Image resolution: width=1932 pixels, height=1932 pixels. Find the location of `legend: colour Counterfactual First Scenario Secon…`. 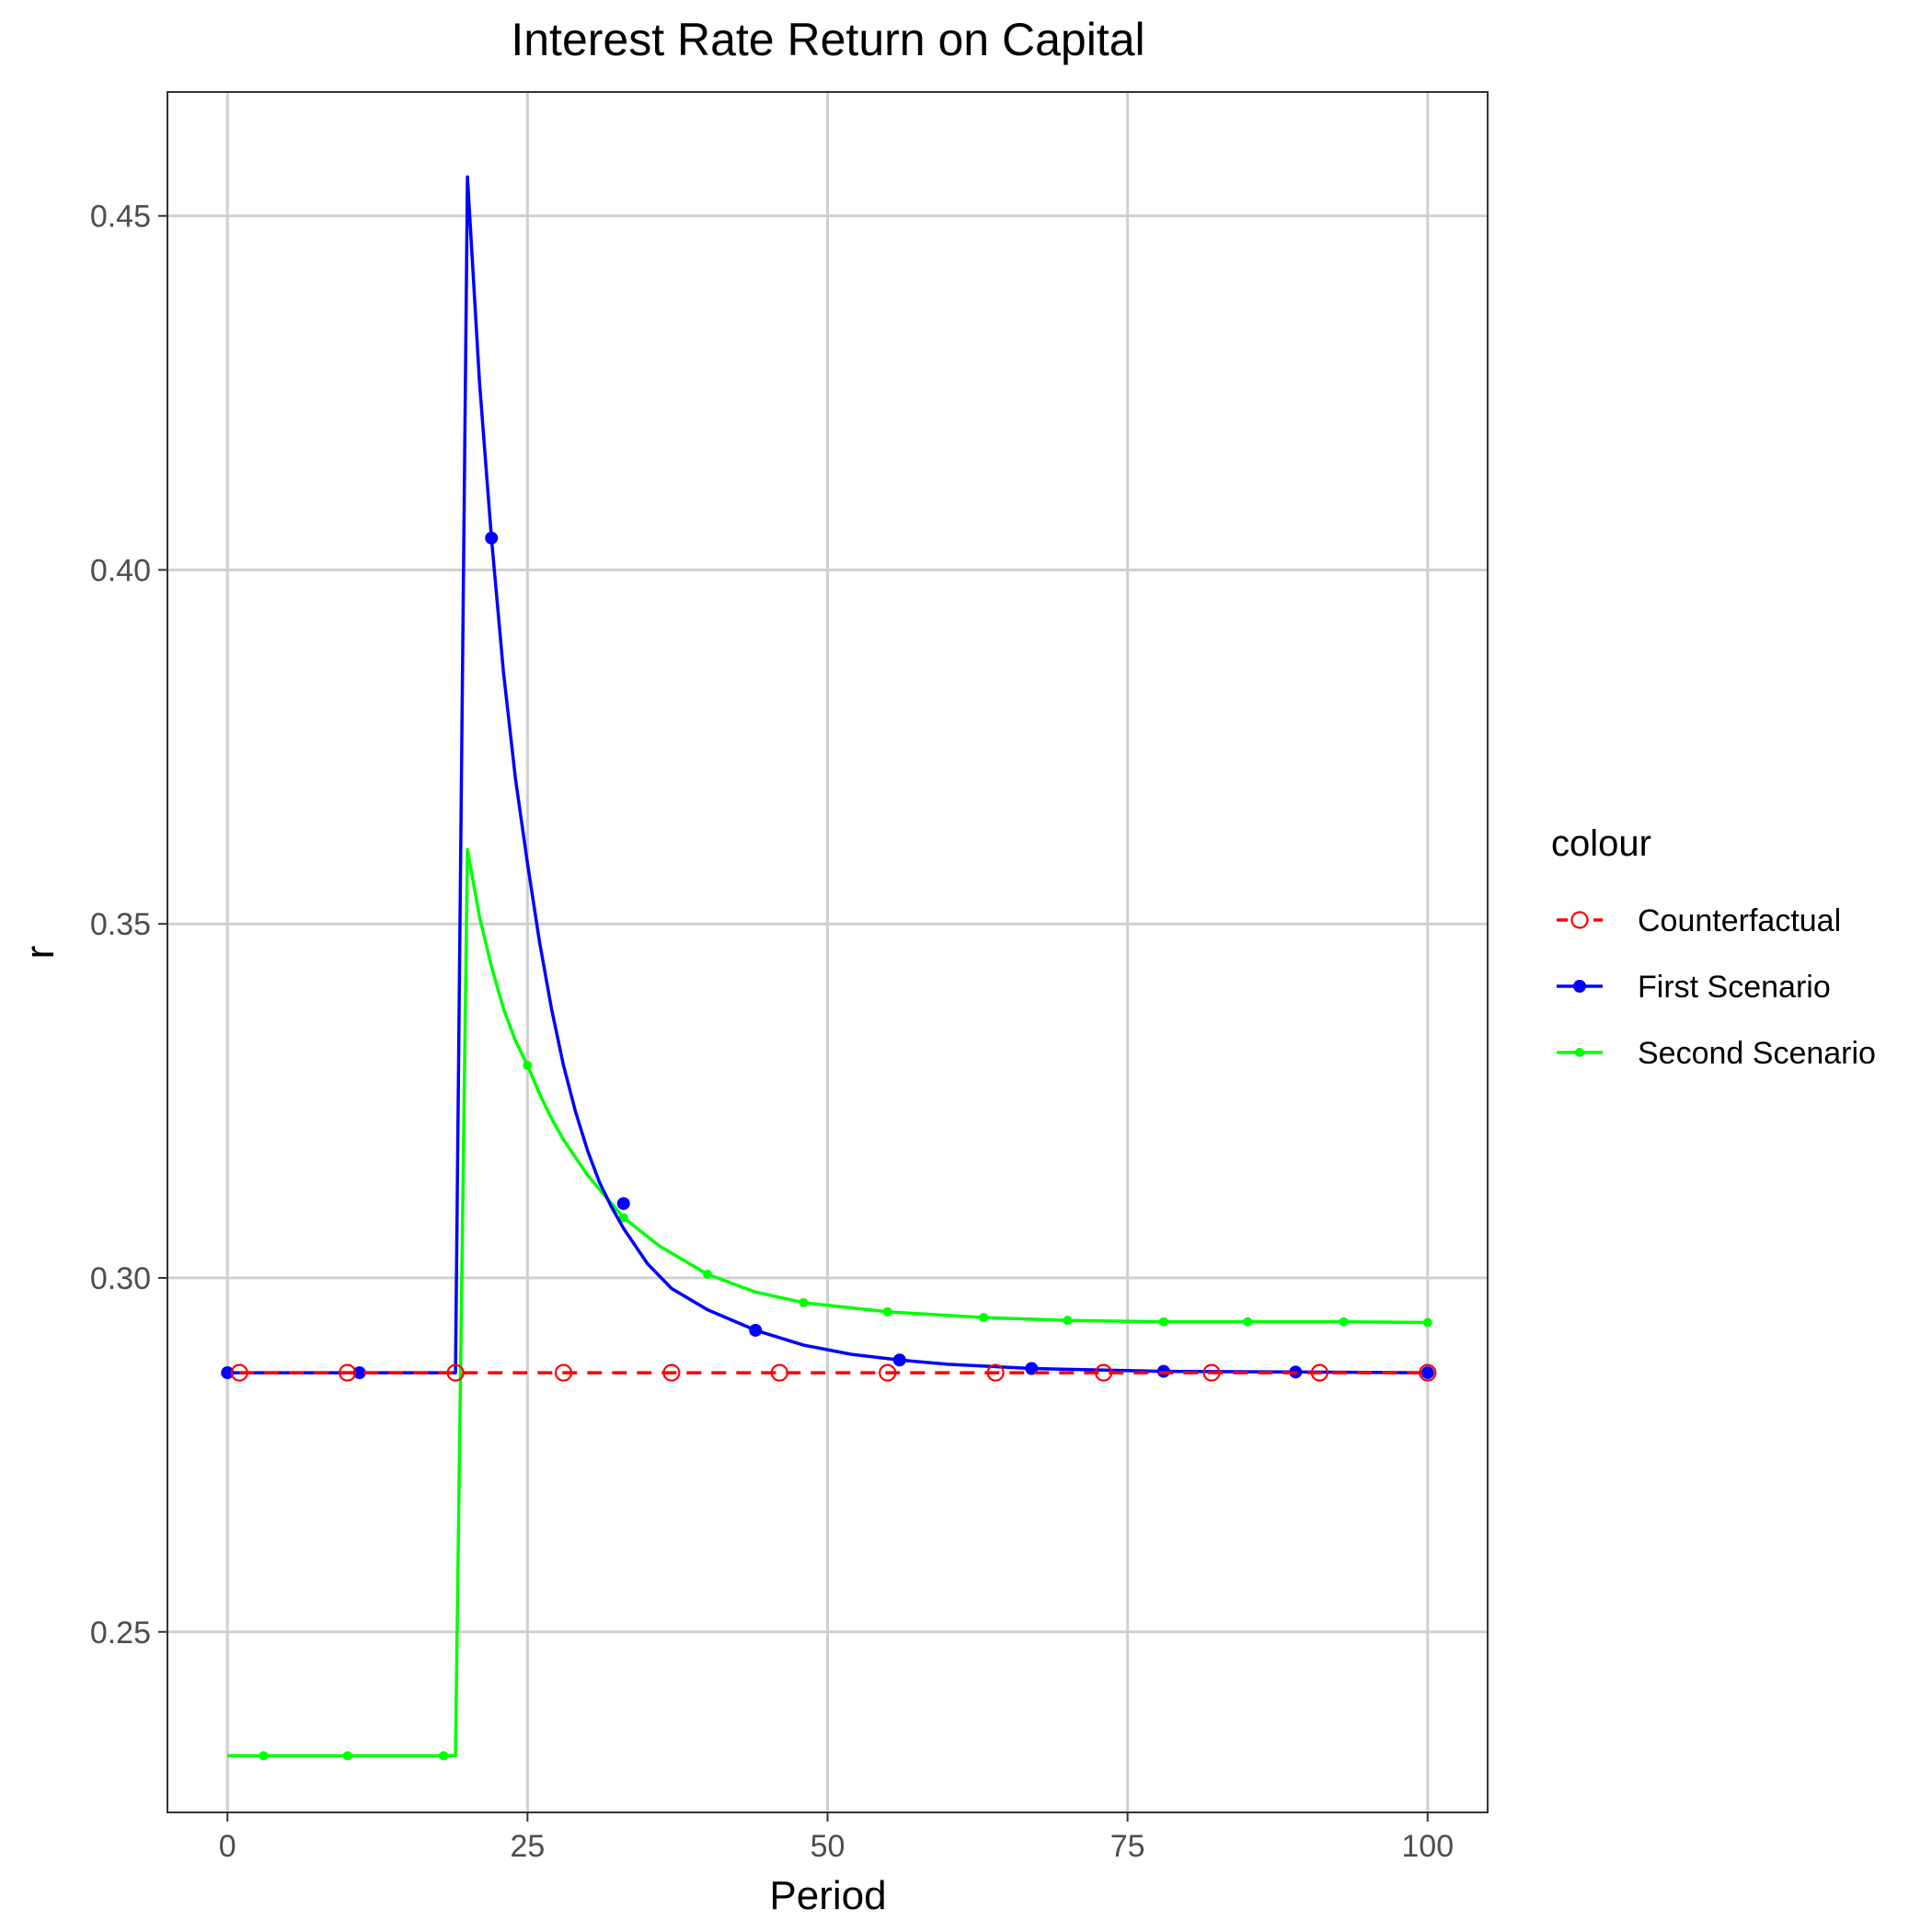

legend: colour Counterfactual First Scenario Secon… is located at coordinates (1713, 947).